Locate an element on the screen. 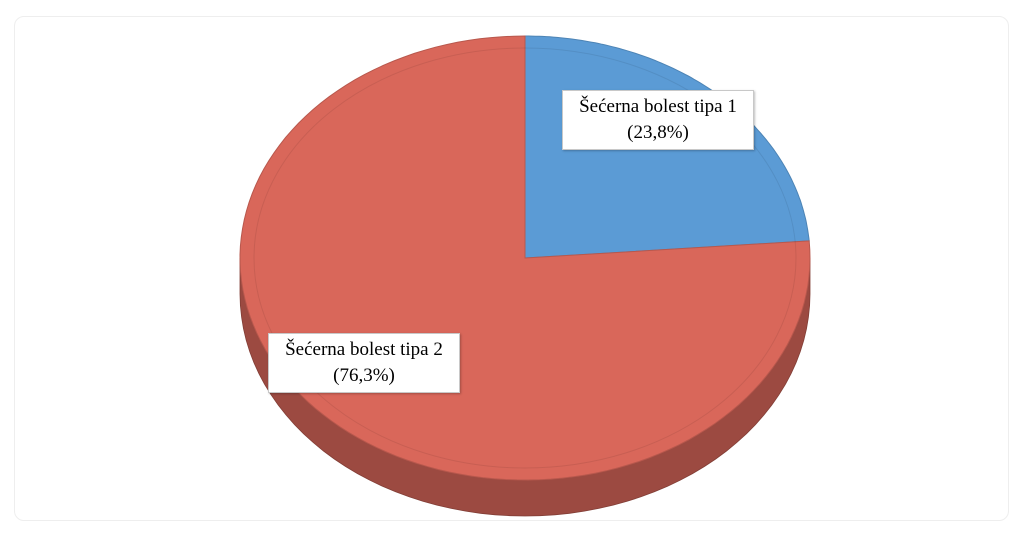  data-label: Šećerna bolest tipa 2 (76,3%) is located at coordinates (364, 363).